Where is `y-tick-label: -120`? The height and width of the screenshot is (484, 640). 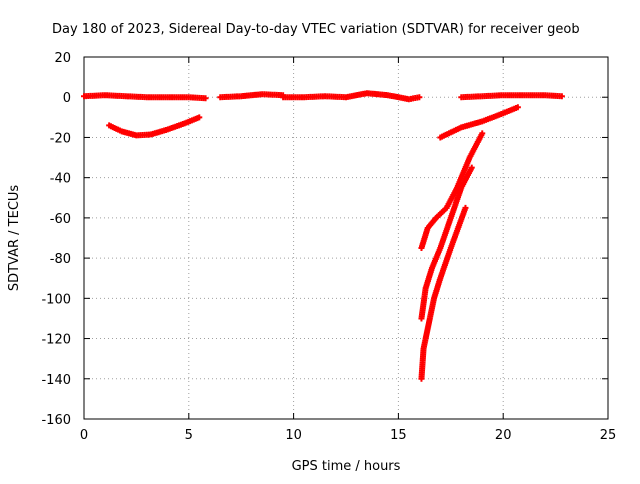
y-tick-label: -120 is located at coordinates (56, 340).